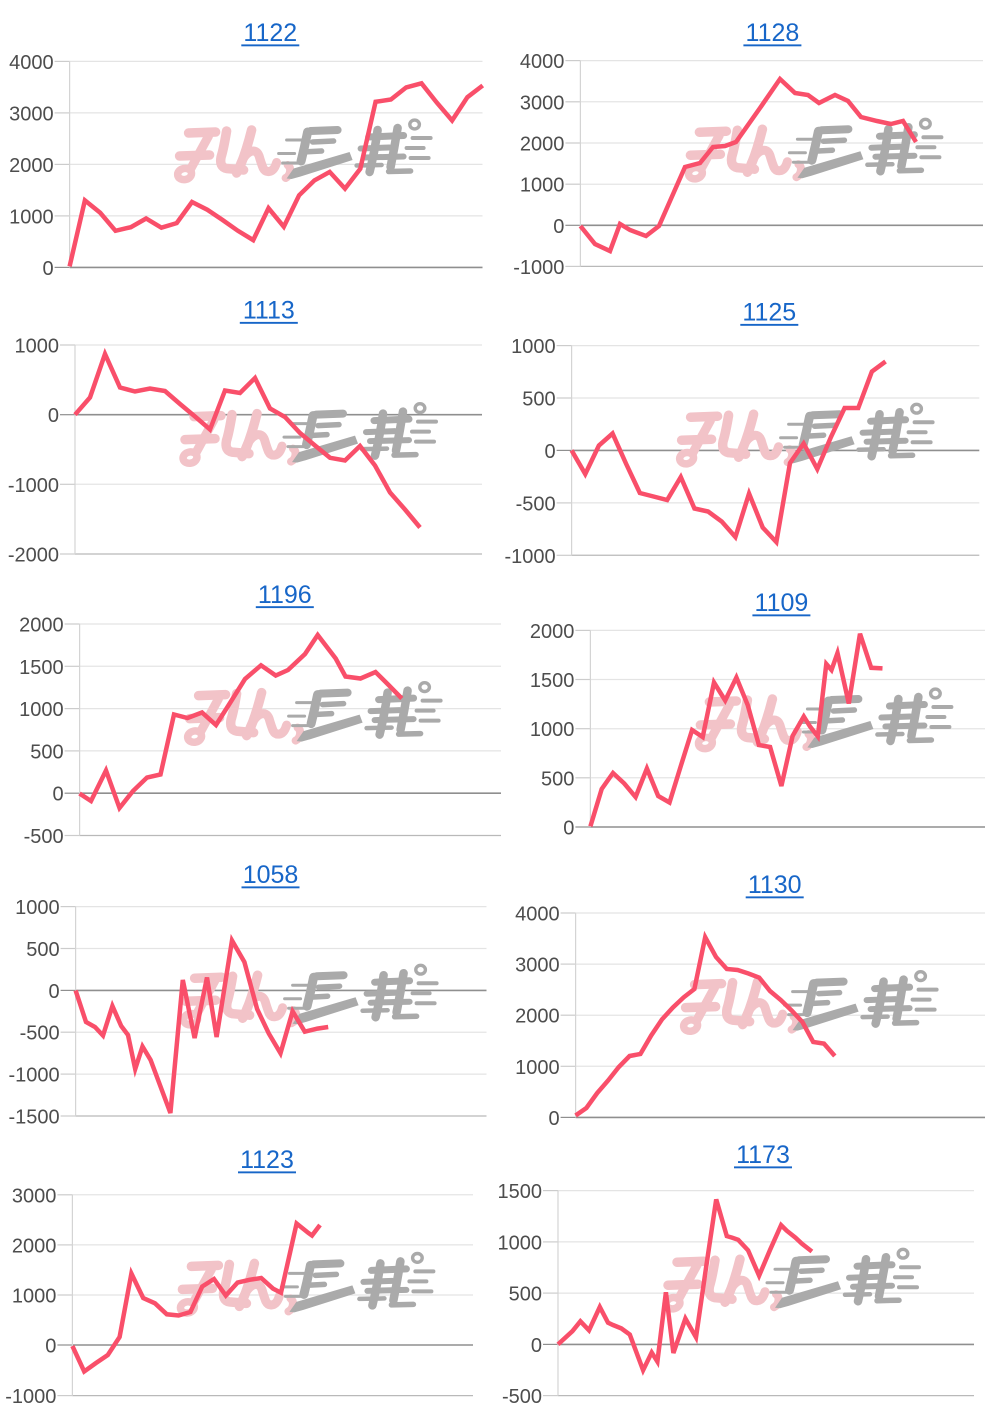 The height and width of the screenshot is (1424, 1000). Describe the element at coordinates (775, 885) in the screenshot. I see `svg-text: 1130` at that location.